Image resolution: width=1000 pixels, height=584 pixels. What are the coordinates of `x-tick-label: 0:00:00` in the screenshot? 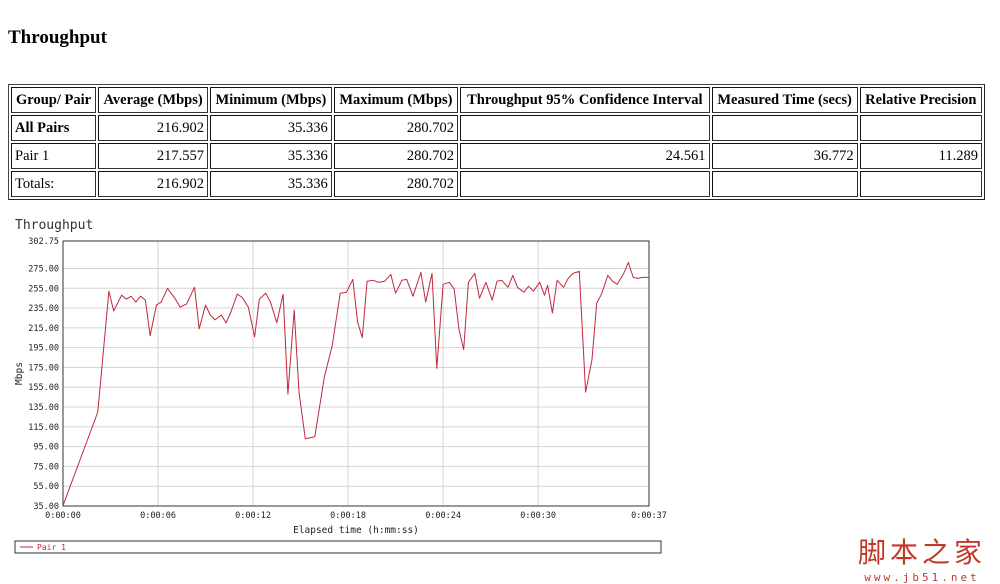 It's located at (63, 516).